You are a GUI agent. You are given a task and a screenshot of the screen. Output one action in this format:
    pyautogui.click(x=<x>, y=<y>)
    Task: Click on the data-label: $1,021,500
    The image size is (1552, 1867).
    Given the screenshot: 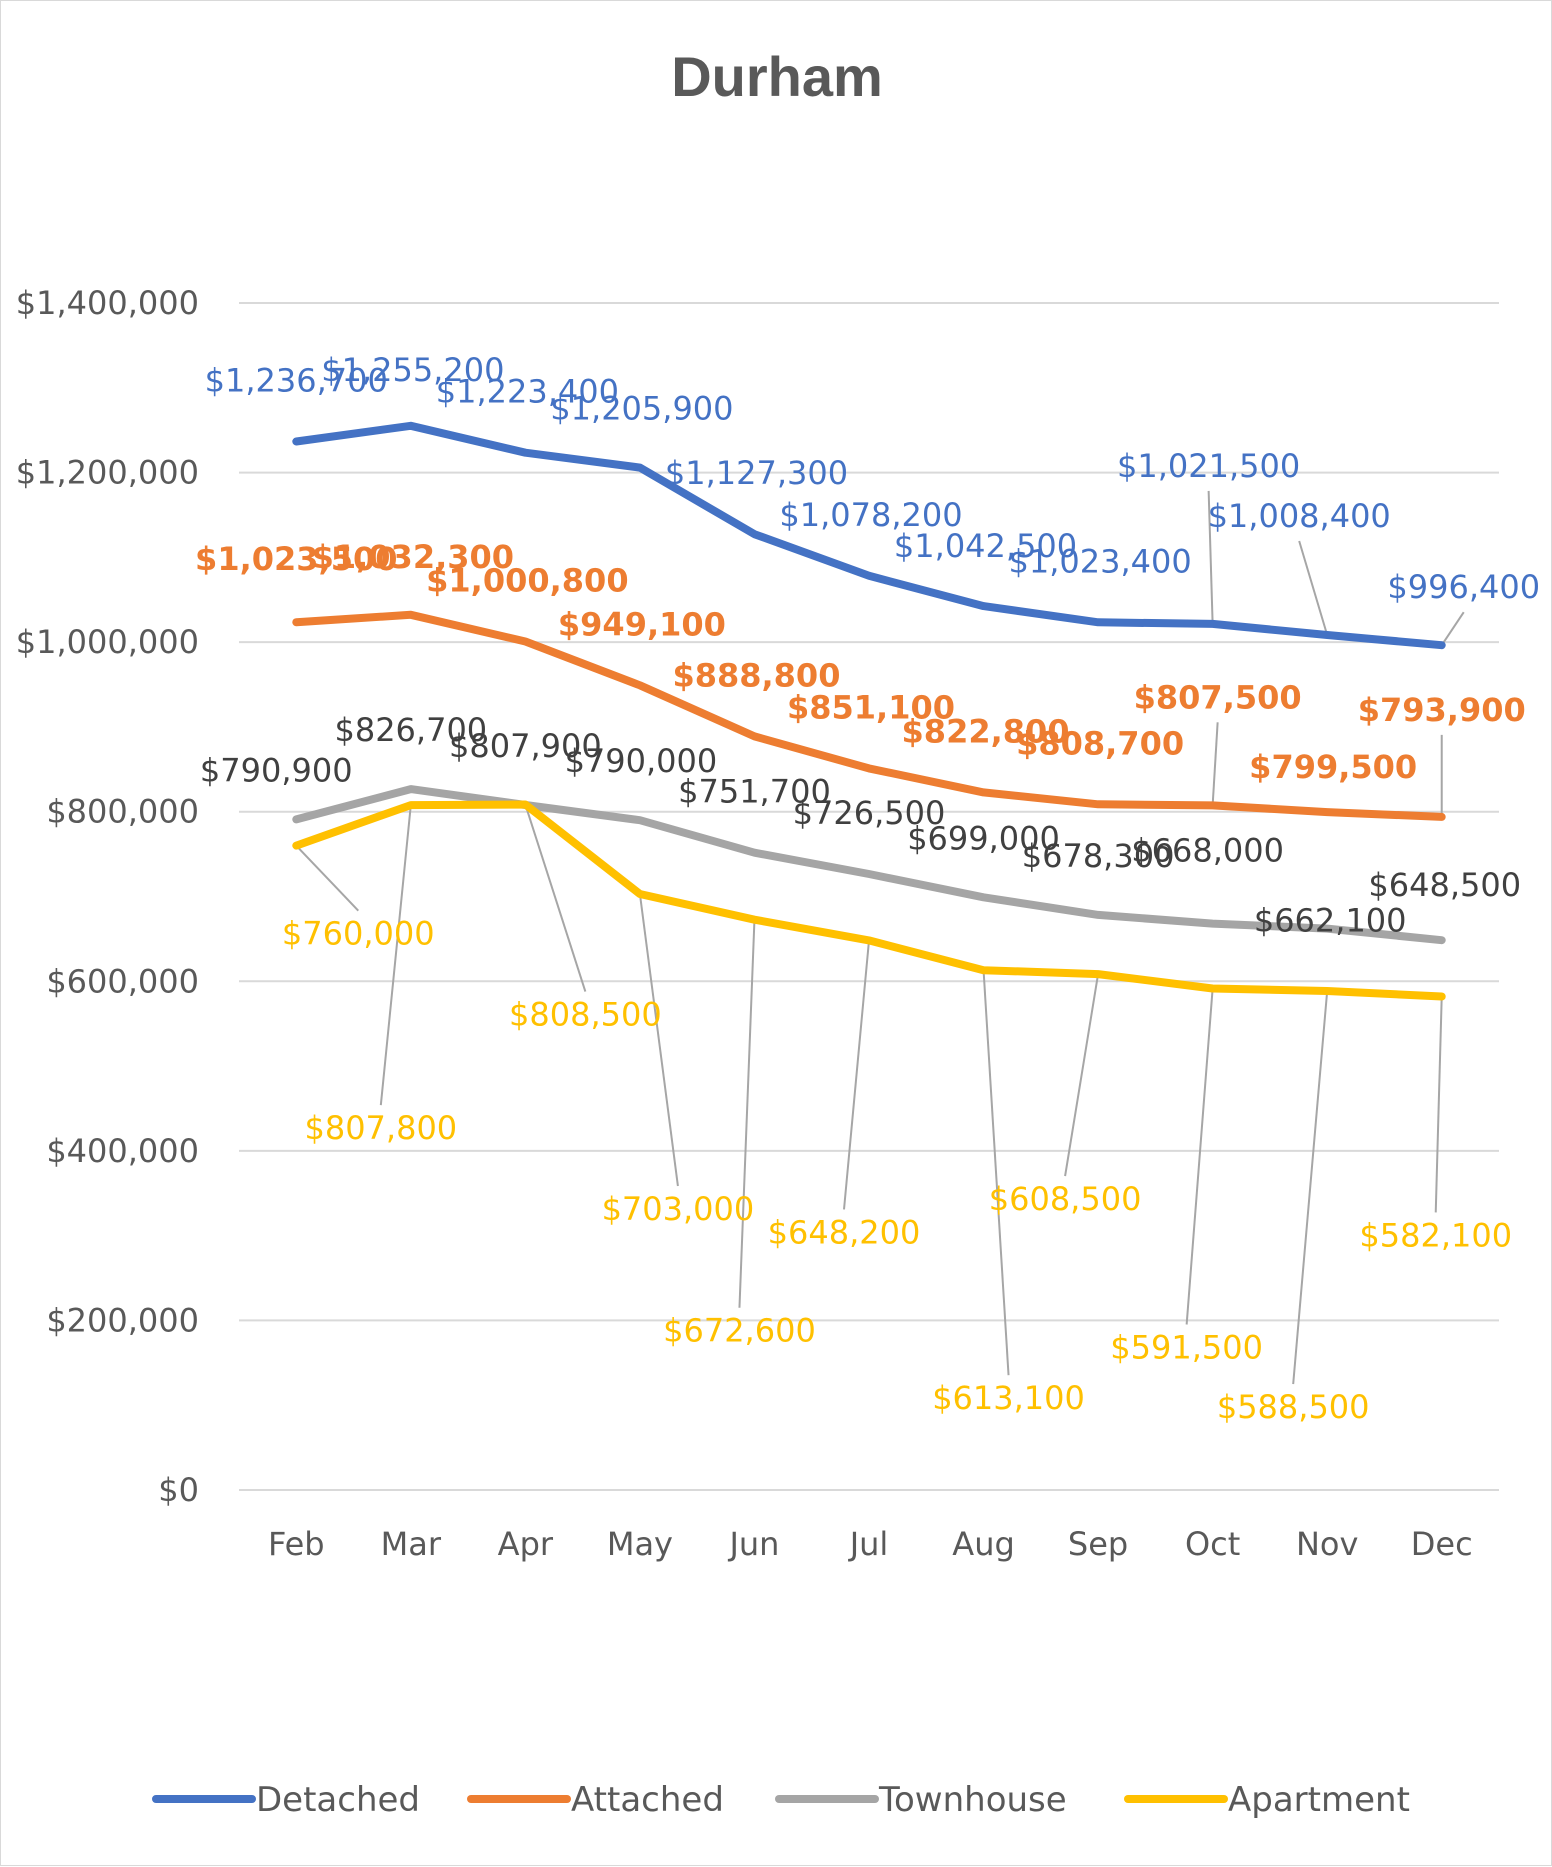 What is the action you would take?
    pyautogui.click(x=1208, y=466)
    